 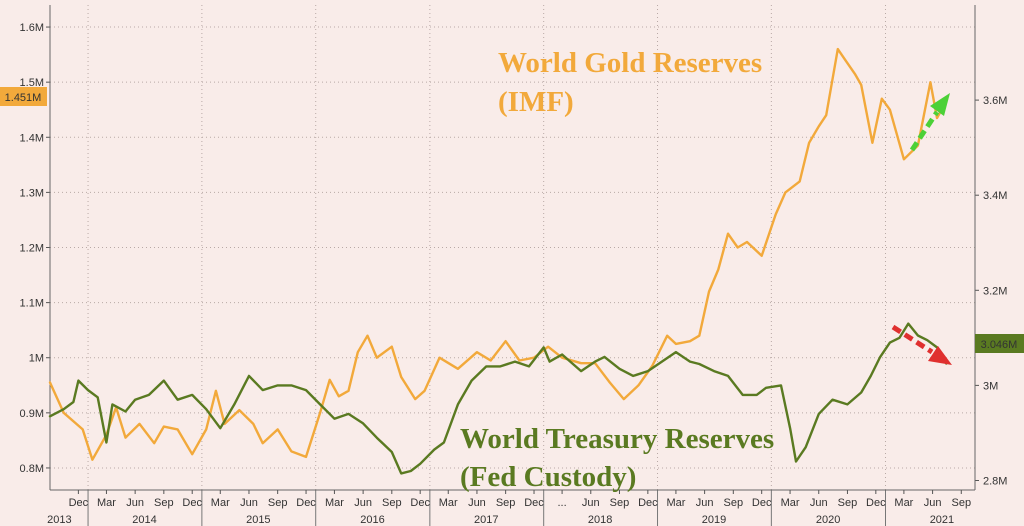 I want to click on left-tick-label: 0.9M, so click(x=32, y=414).